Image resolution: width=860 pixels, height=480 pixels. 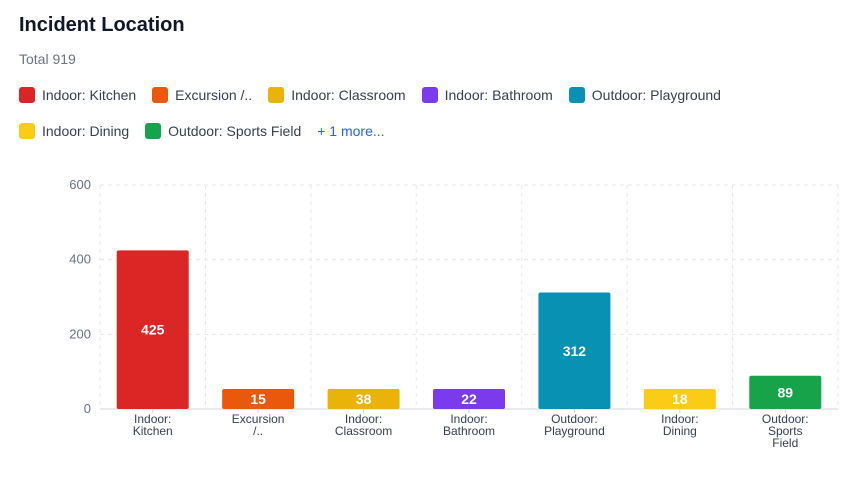 I want to click on bar-value-label: 312, so click(x=575, y=351).